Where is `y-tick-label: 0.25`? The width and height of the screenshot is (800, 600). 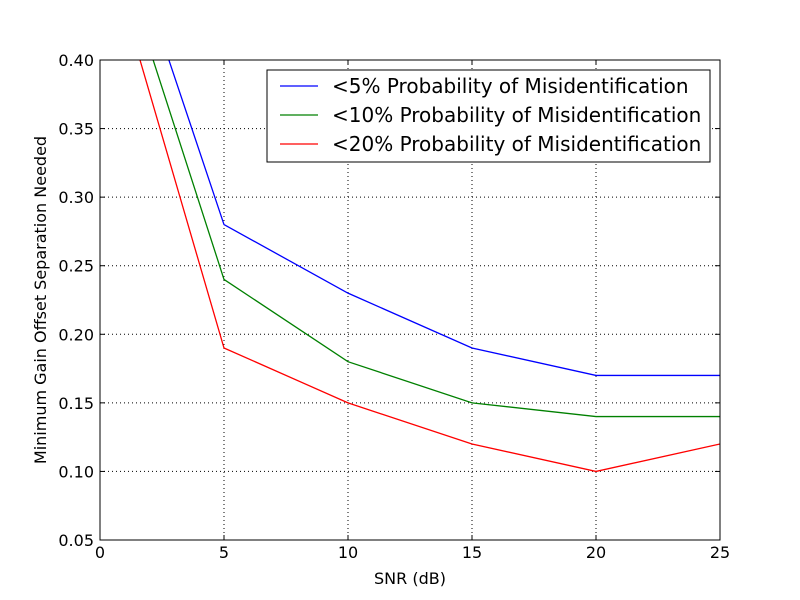
y-tick-label: 0.25 is located at coordinates (76, 266).